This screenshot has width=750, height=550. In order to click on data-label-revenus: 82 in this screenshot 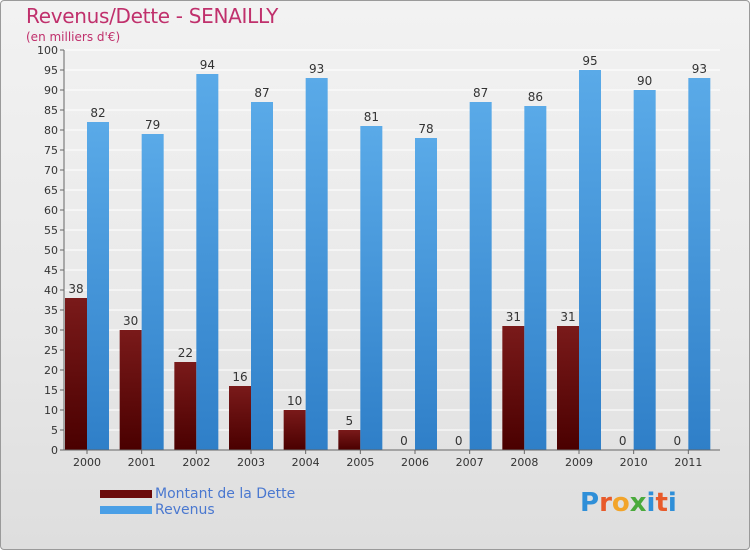, I will do `click(97, 113)`.